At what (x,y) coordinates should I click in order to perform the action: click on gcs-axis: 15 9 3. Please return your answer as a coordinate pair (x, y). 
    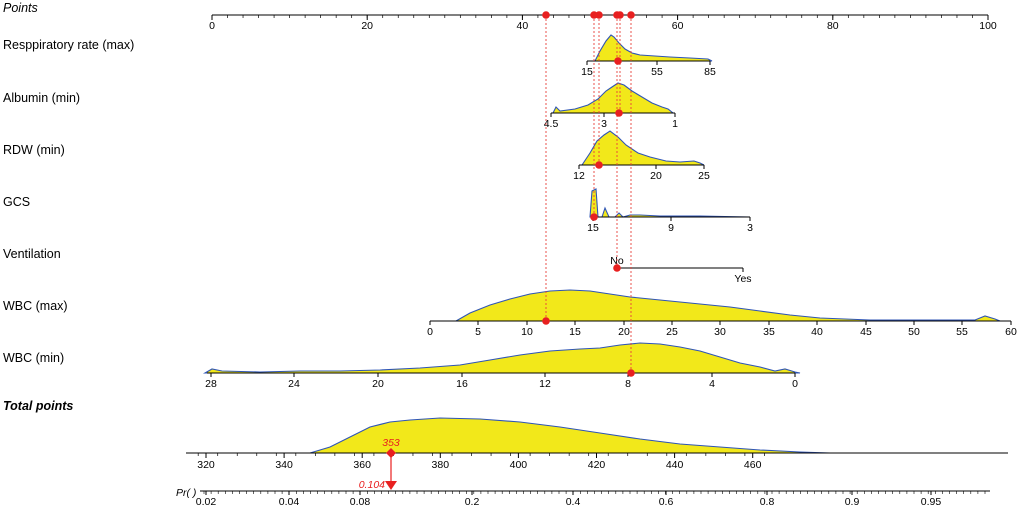
    Looking at the image, I should click on (670, 225).